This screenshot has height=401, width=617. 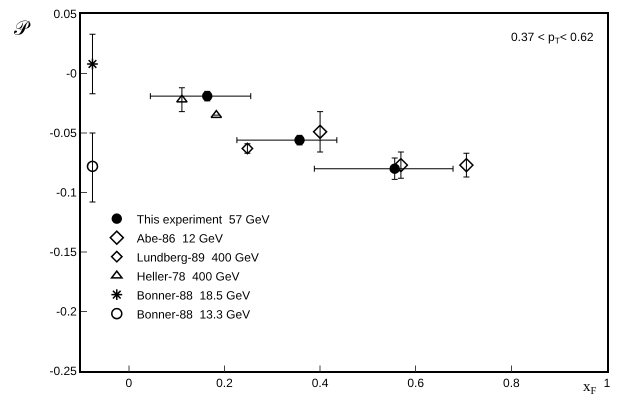 What do you see at coordinates (128, 383) in the screenshot?
I see `x-tick-label: 0` at bounding box center [128, 383].